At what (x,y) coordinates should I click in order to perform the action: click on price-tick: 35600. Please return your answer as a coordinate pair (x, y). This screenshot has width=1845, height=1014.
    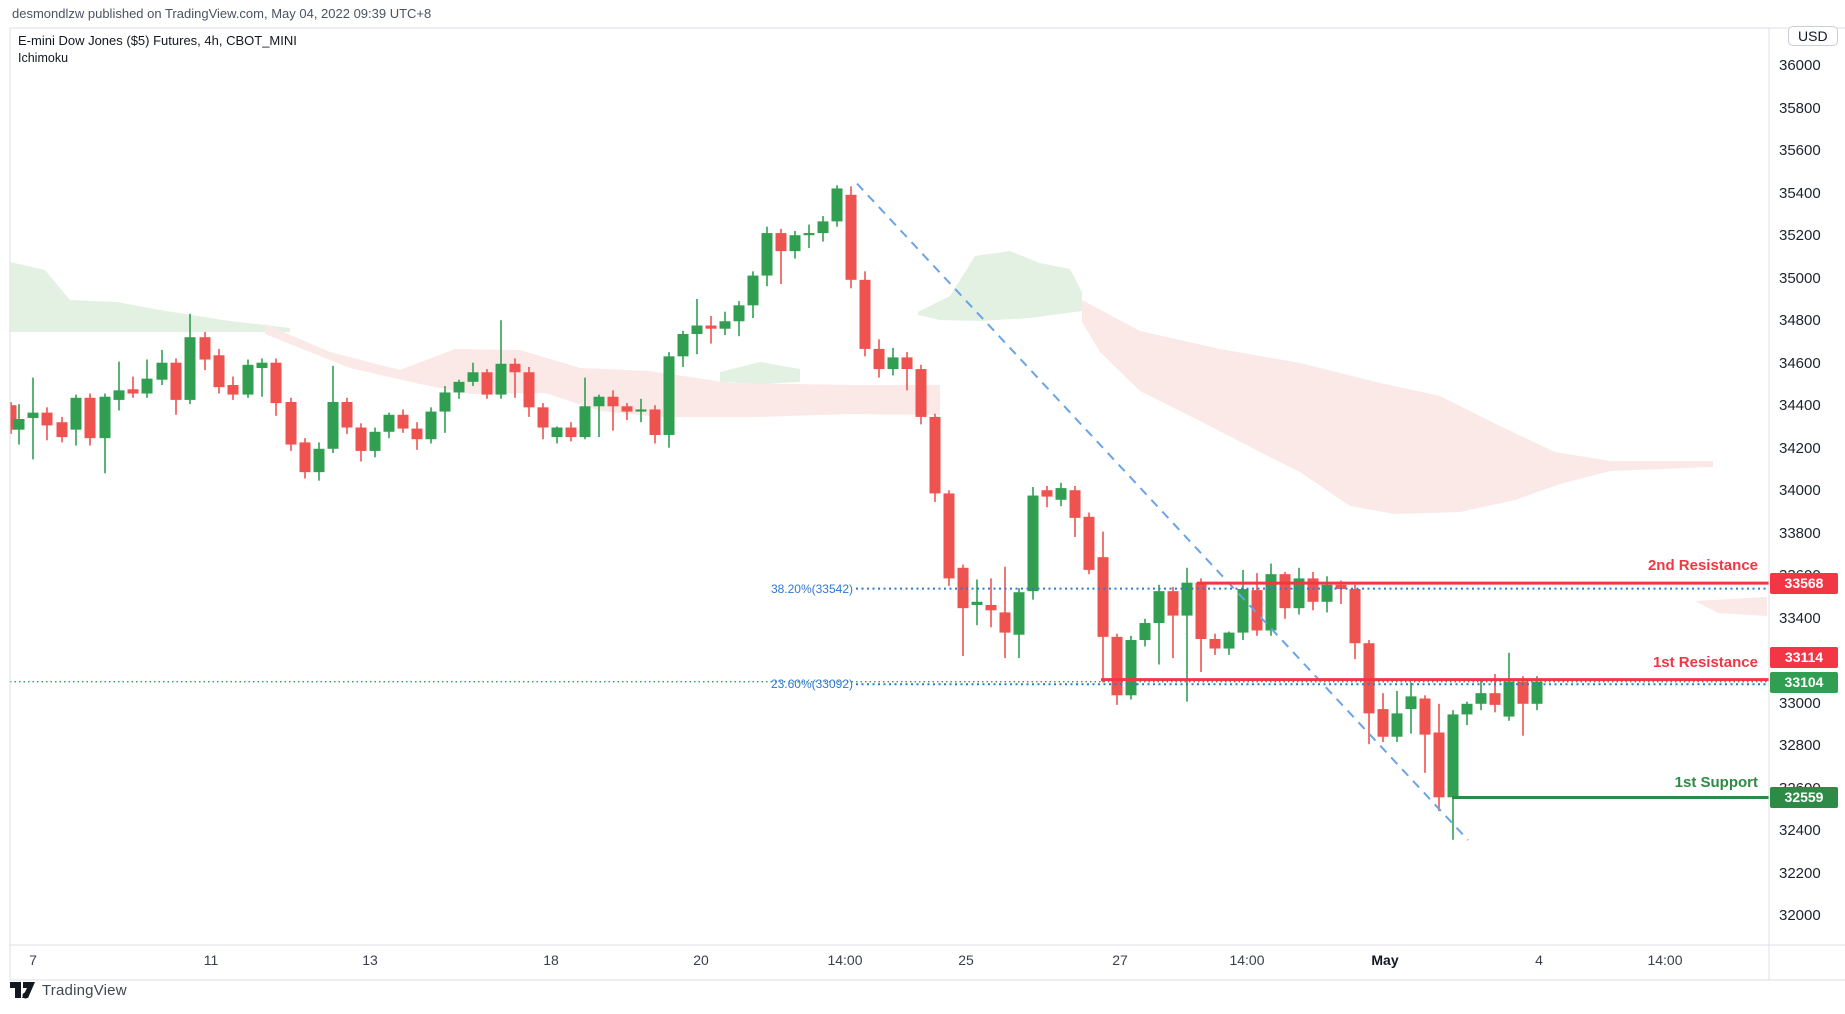
    Looking at the image, I should click on (1800, 151).